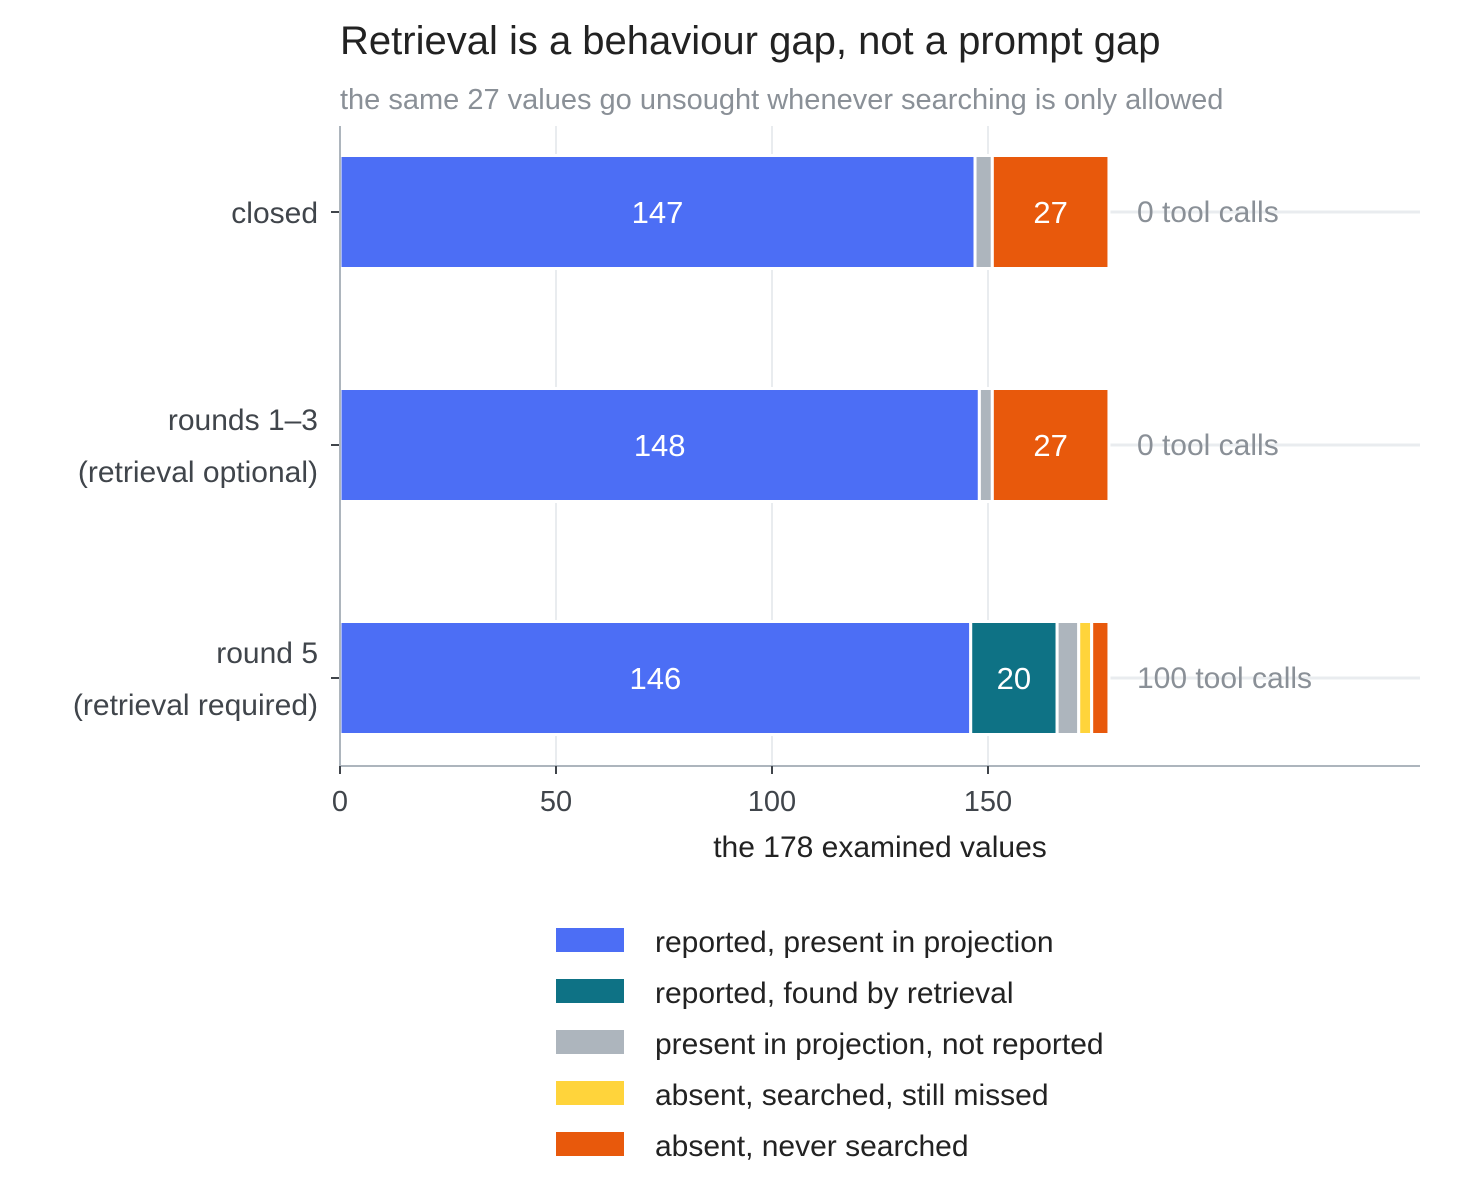 This screenshot has width=1463, height=1198. Describe the element at coordinates (879, 1044) in the screenshot. I see `legend-label: present in projection, not reported` at that location.